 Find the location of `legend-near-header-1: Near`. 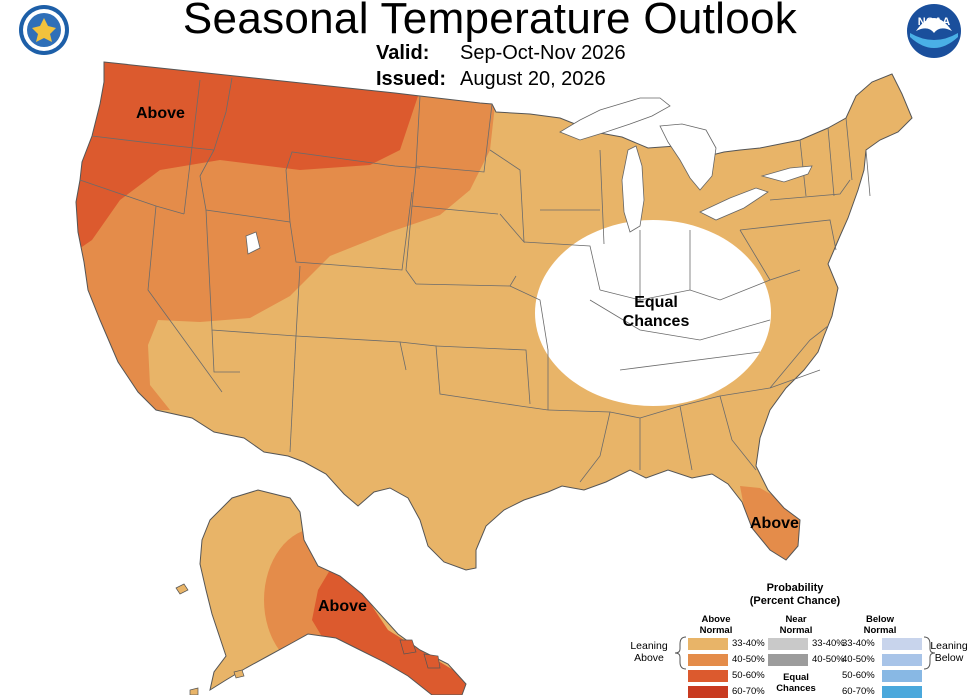

legend-near-header-1: Near is located at coordinates (796, 619).